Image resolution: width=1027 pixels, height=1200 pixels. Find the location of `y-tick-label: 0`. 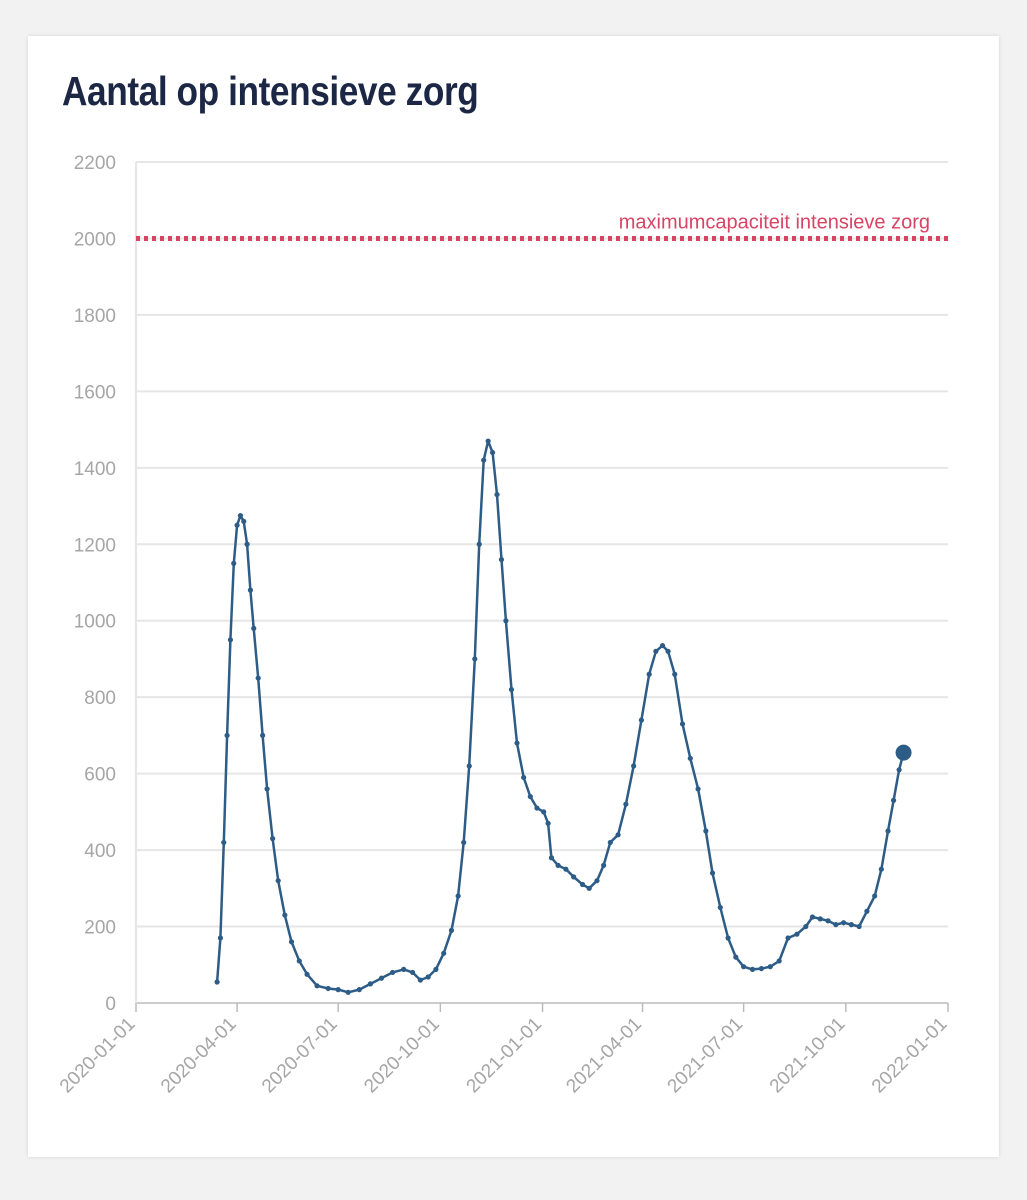

y-tick-label: 0 is located at coordinates (110, 1004).